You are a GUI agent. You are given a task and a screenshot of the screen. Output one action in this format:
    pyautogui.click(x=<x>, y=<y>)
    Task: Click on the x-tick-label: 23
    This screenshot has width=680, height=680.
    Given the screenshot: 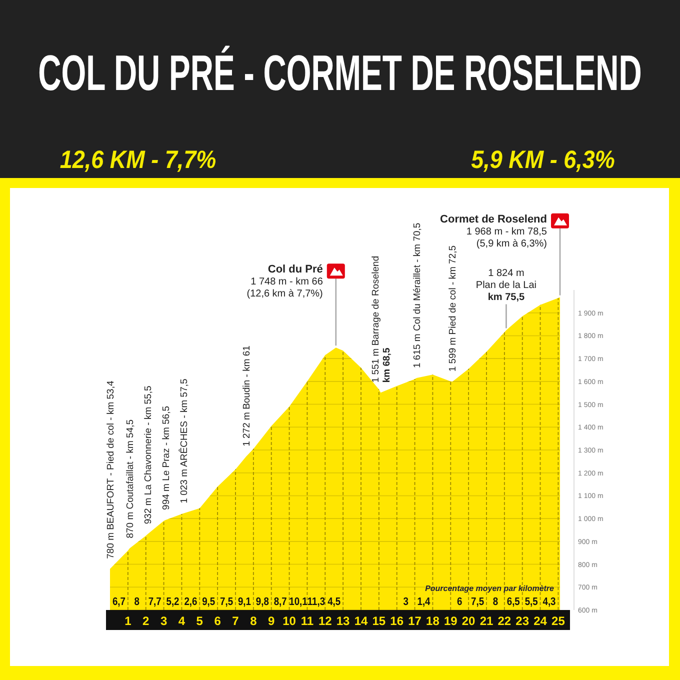 What is the action you would take?
    pyautogui.click(x=523, y=621)
    